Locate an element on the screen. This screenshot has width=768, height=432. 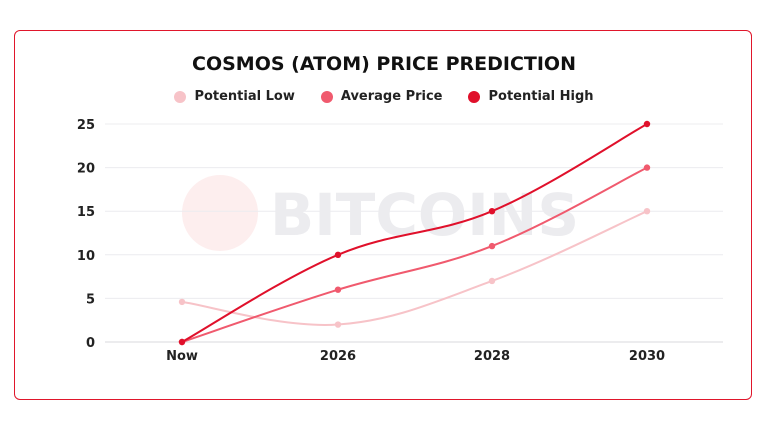
x-tick-label: 2028 is located at coordinates (492, 356).